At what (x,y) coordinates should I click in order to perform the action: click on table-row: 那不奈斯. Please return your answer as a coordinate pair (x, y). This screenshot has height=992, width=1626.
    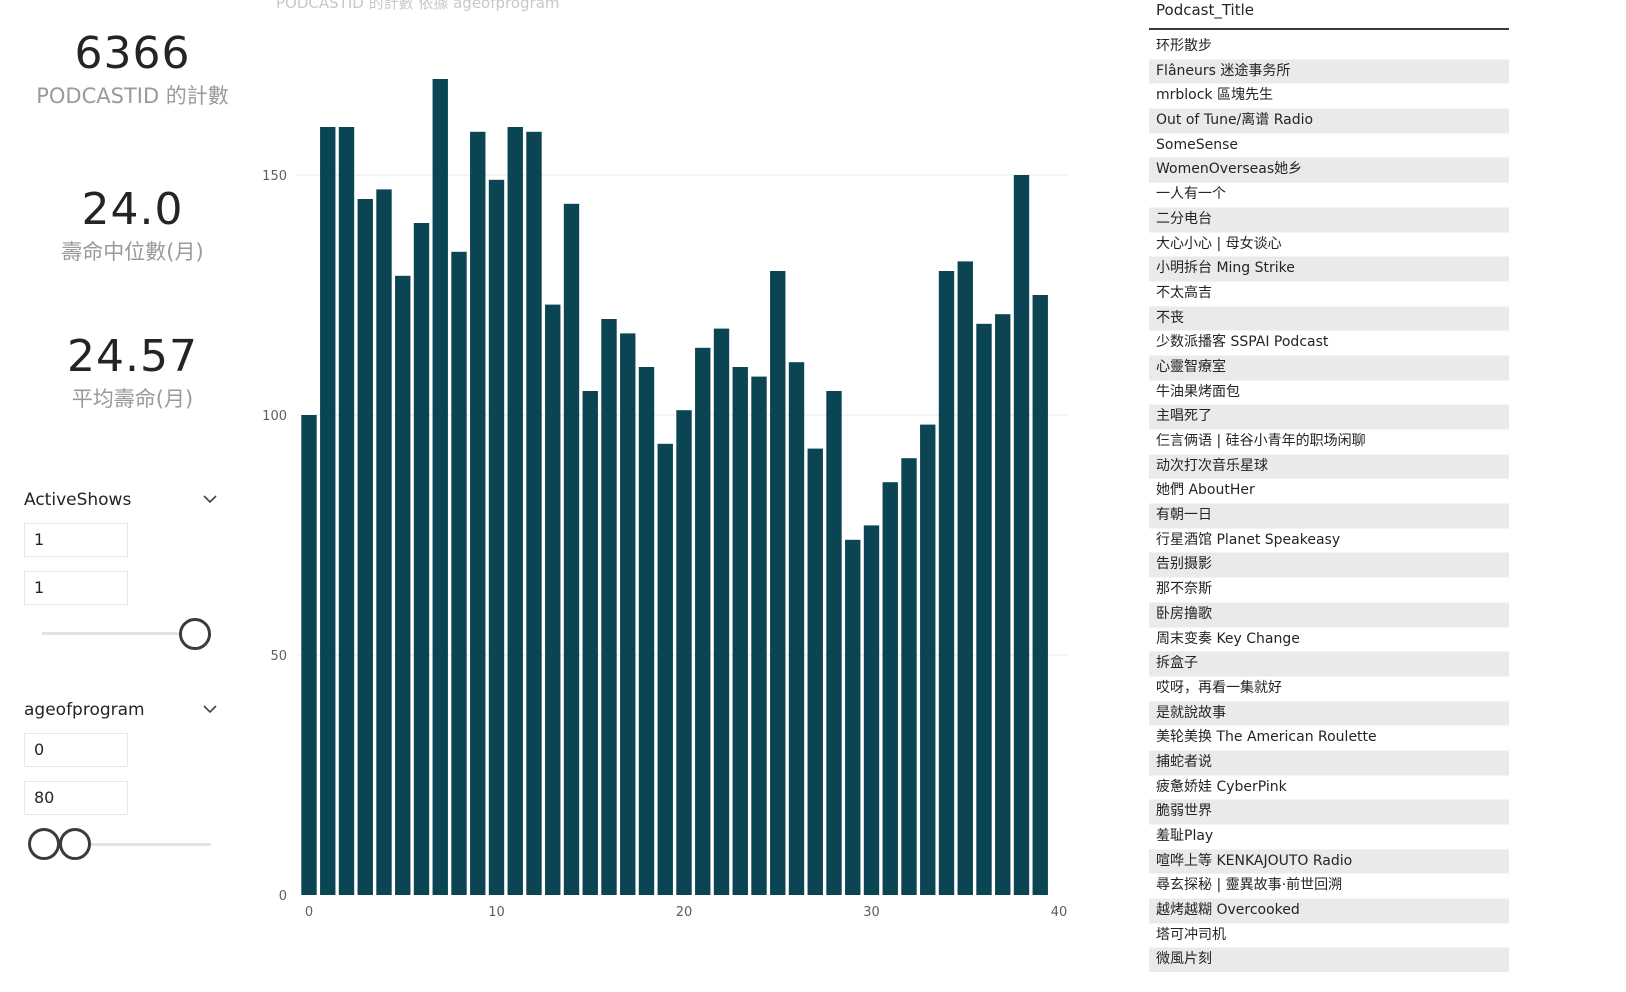
    Looking at the image, I should click on (1329, 590).